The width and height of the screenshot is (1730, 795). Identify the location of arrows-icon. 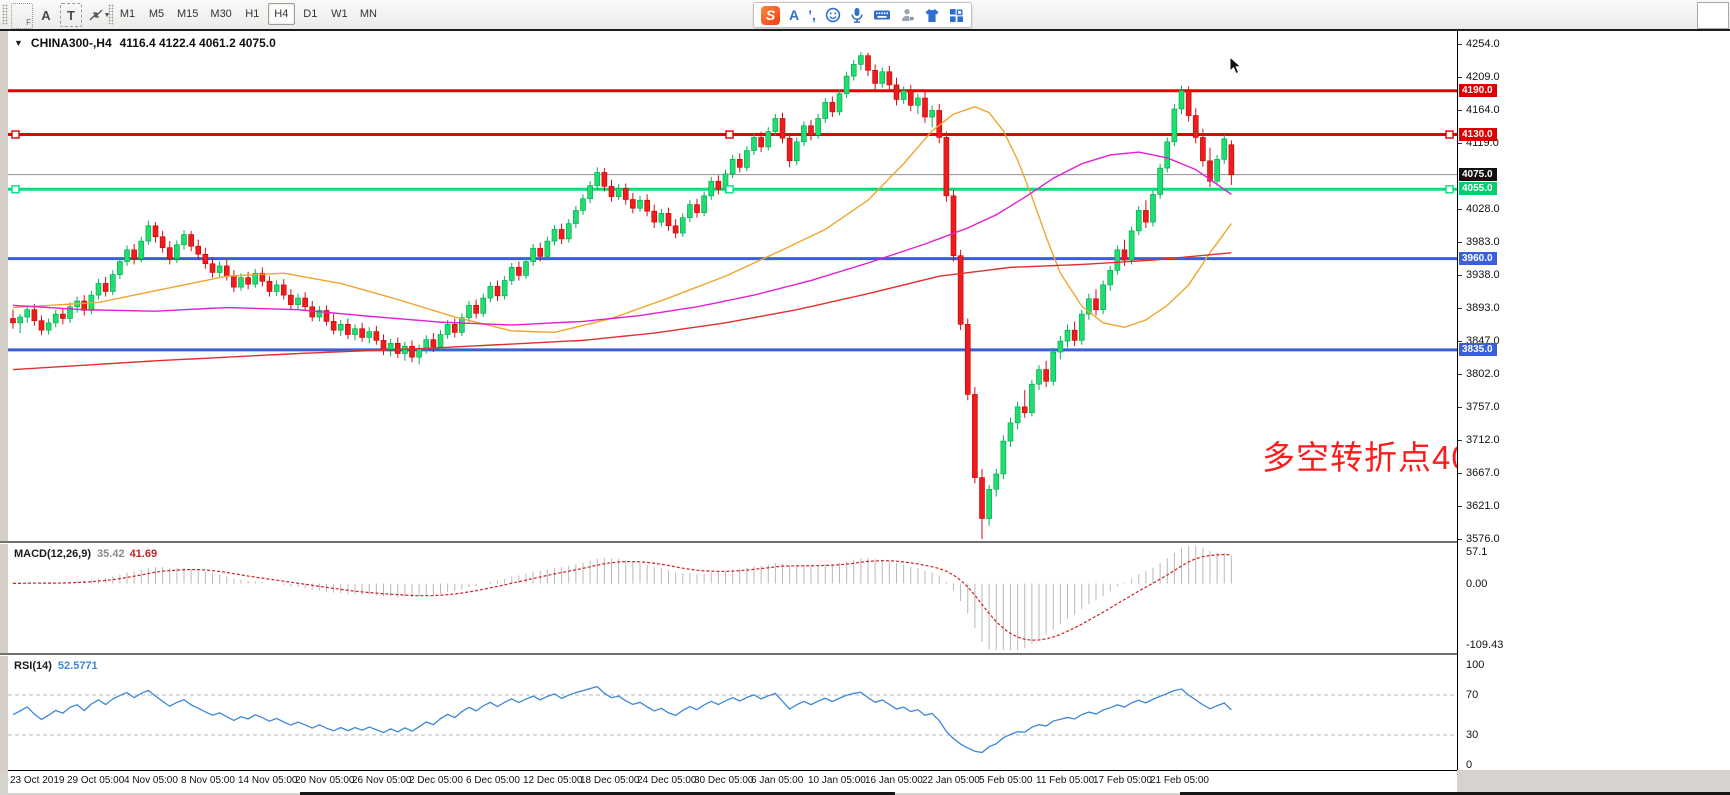
(95, 15).